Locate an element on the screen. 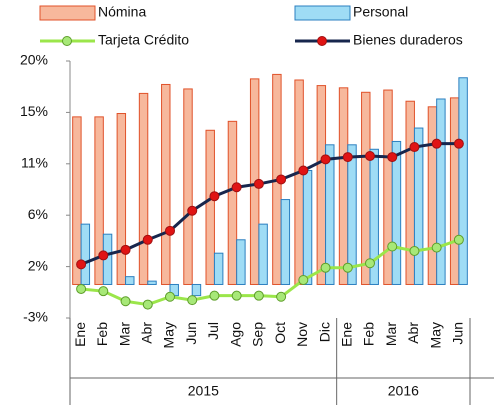  x-tick-label: Nov is located at coordinates (302, 334).